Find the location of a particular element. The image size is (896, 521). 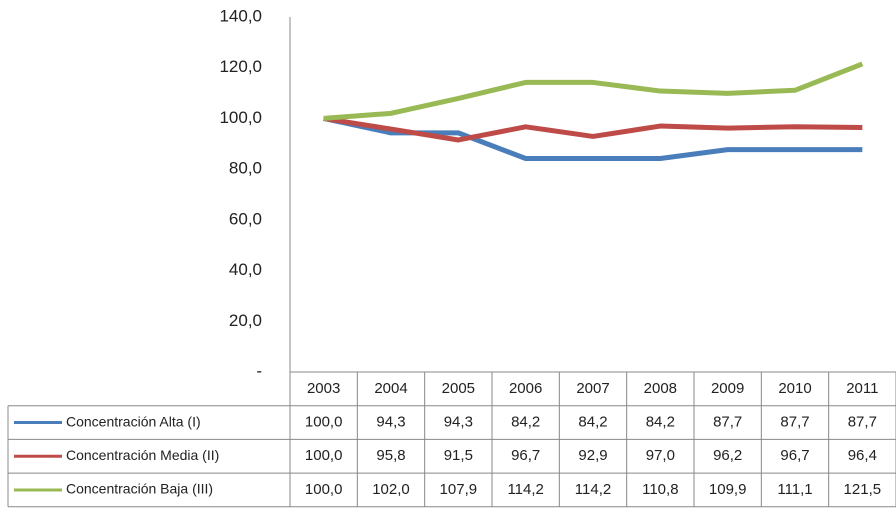

value-label: 121,5 is located at coordinates (863, 489).